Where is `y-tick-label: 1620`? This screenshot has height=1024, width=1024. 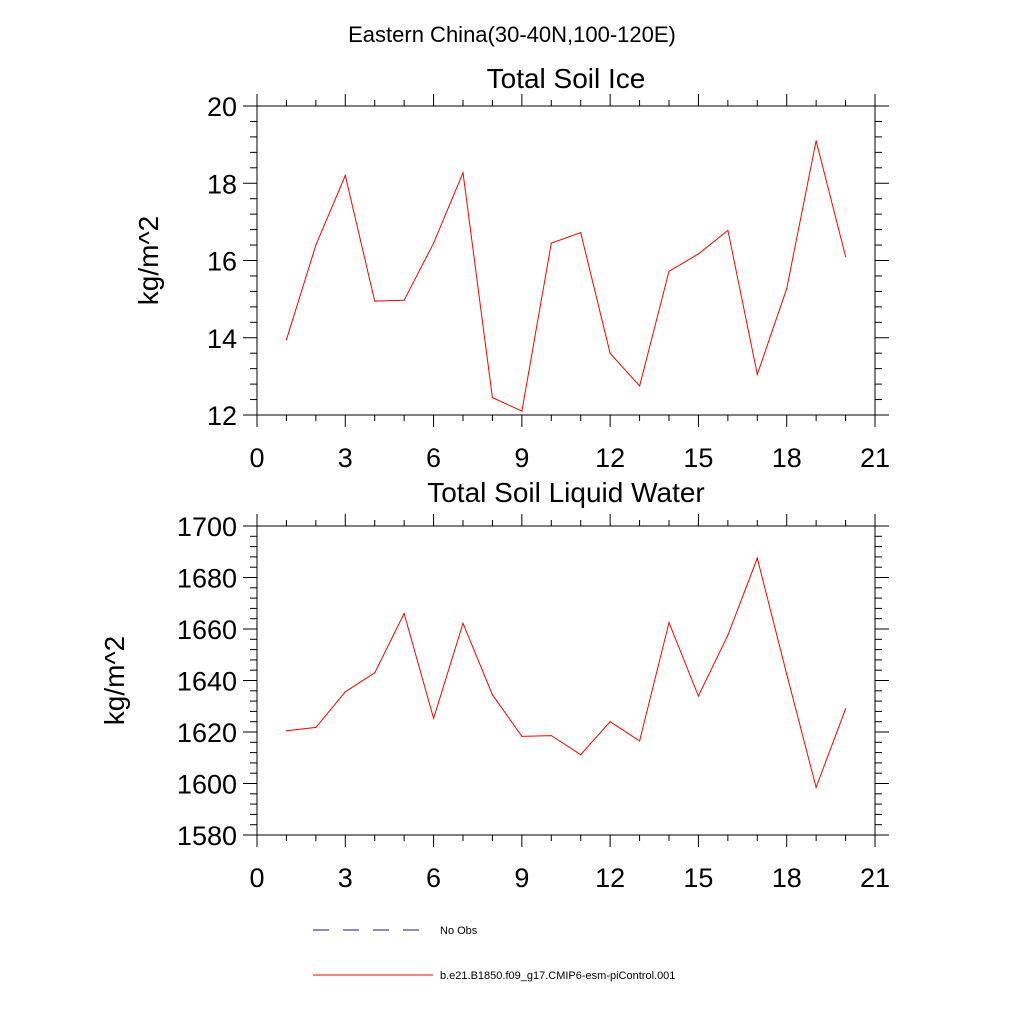
y-tick-label: 1620 is located at coordinates (207, 733).